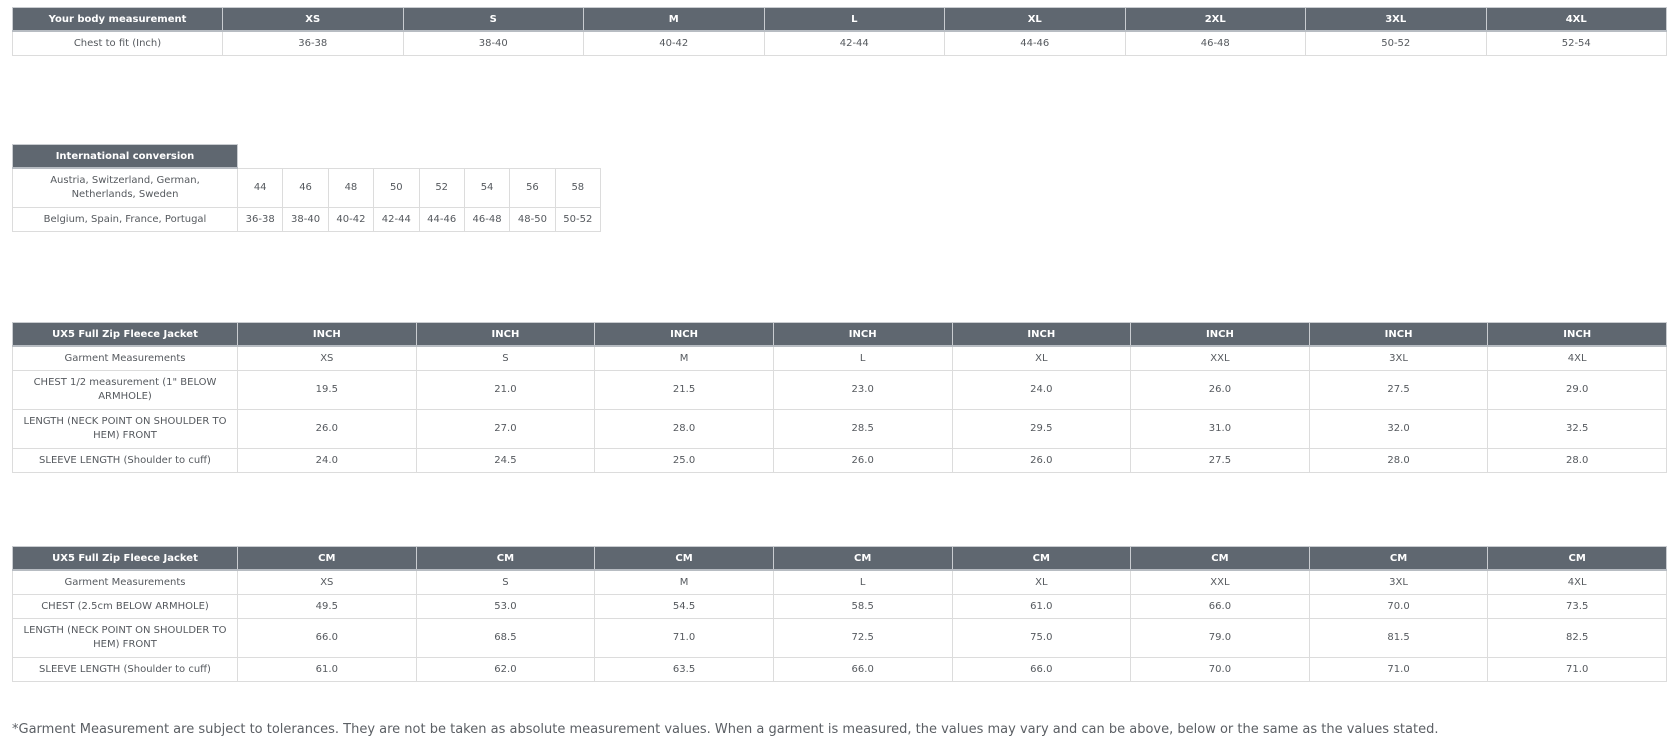  I want to click on table-cell: 56, so click(532, 187).